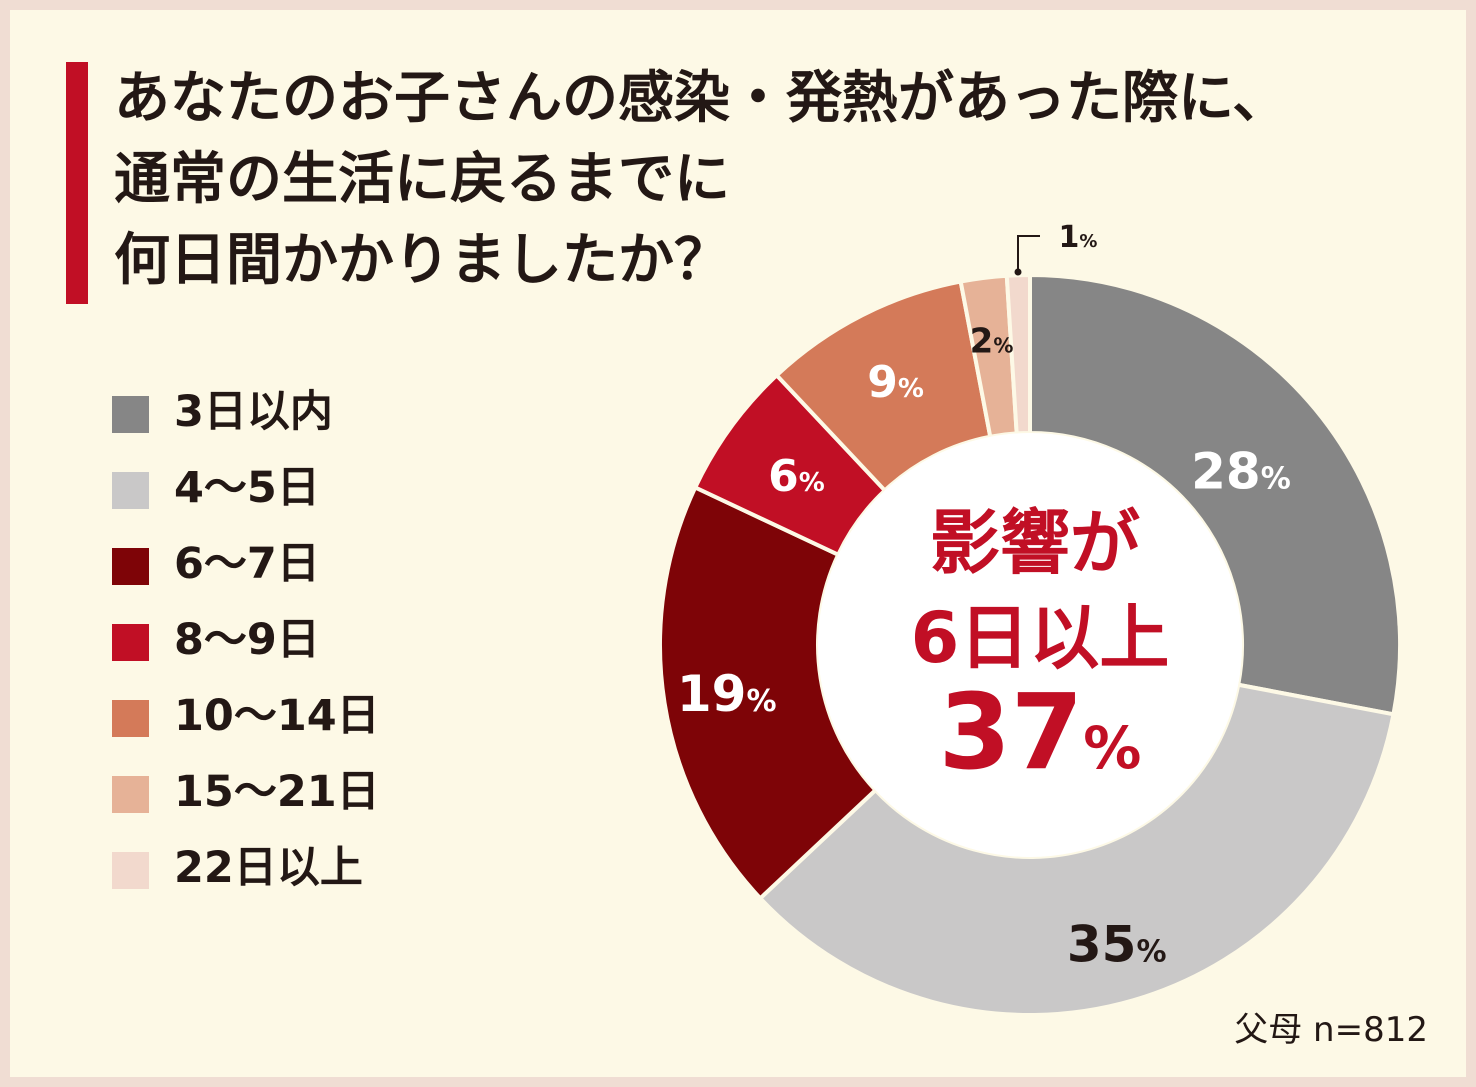 This screenshot has width=1476, height=1087. I want to click on callout-leader-line, so click(1028, 252).